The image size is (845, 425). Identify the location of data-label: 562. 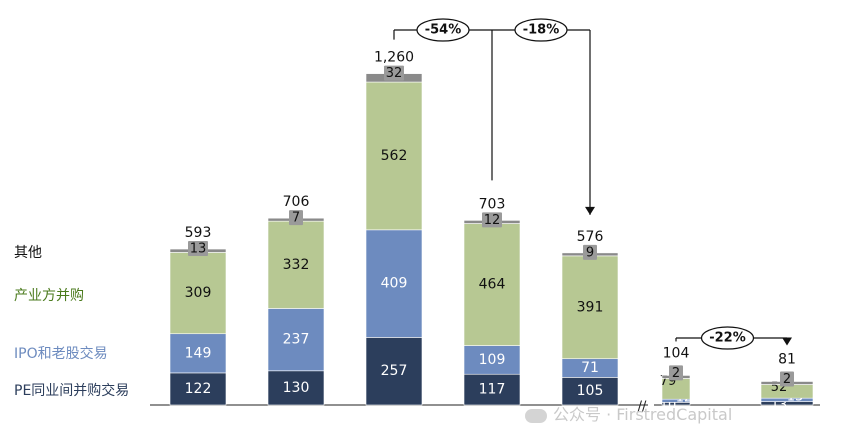
(394, 156).